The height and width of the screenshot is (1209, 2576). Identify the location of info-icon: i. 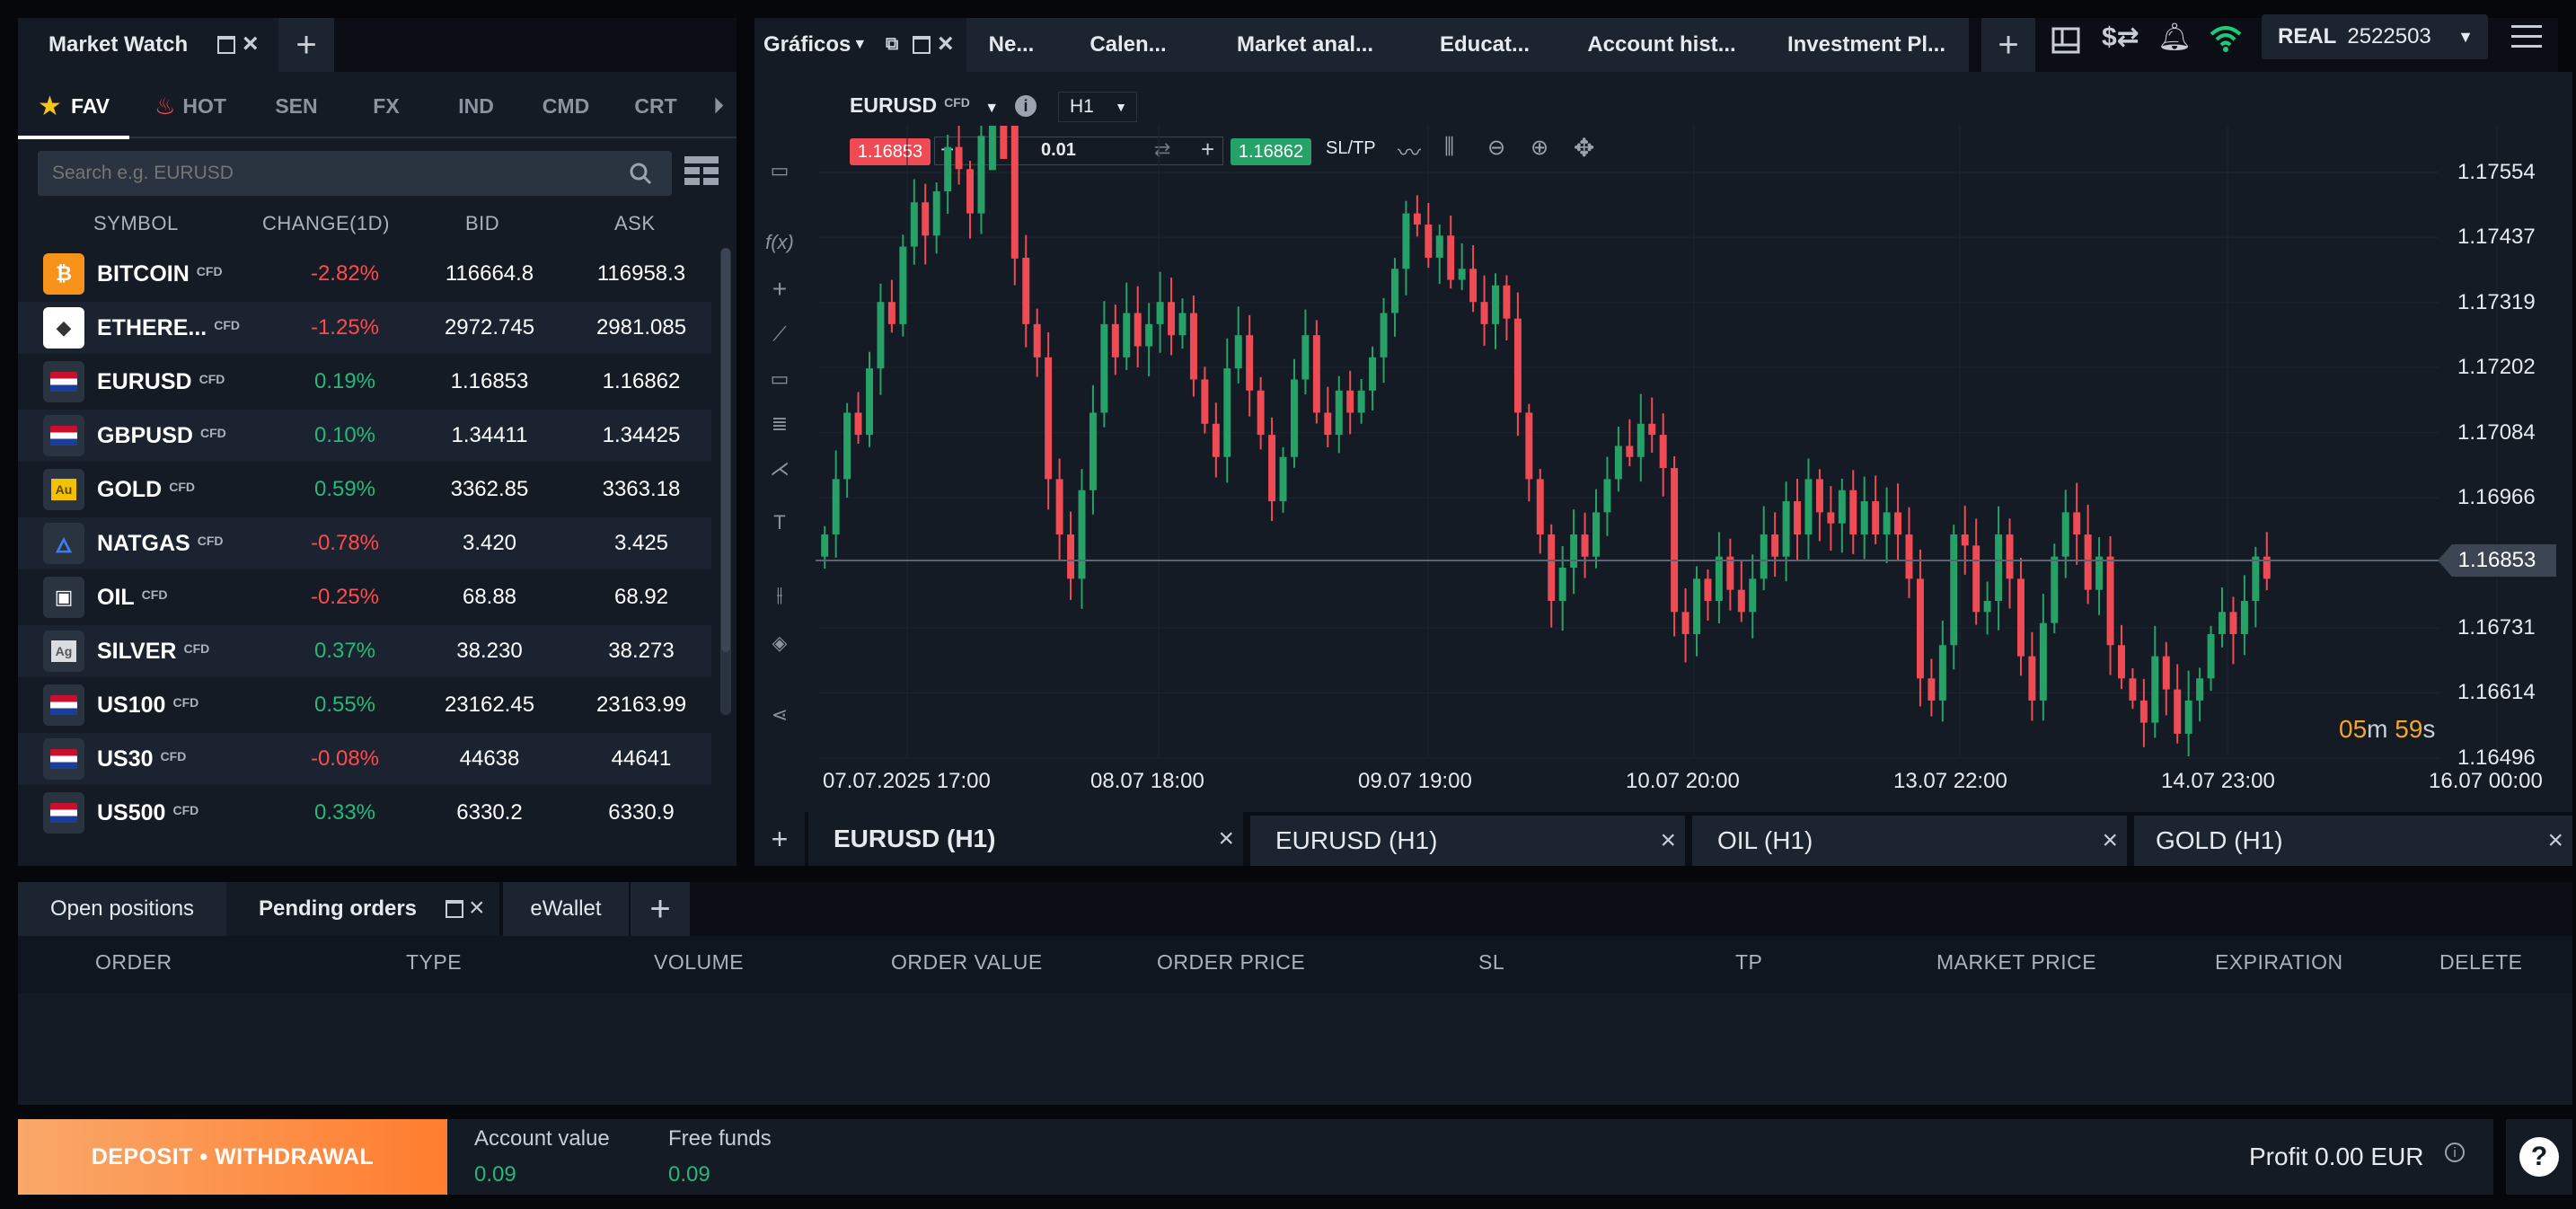
(1026, 106).